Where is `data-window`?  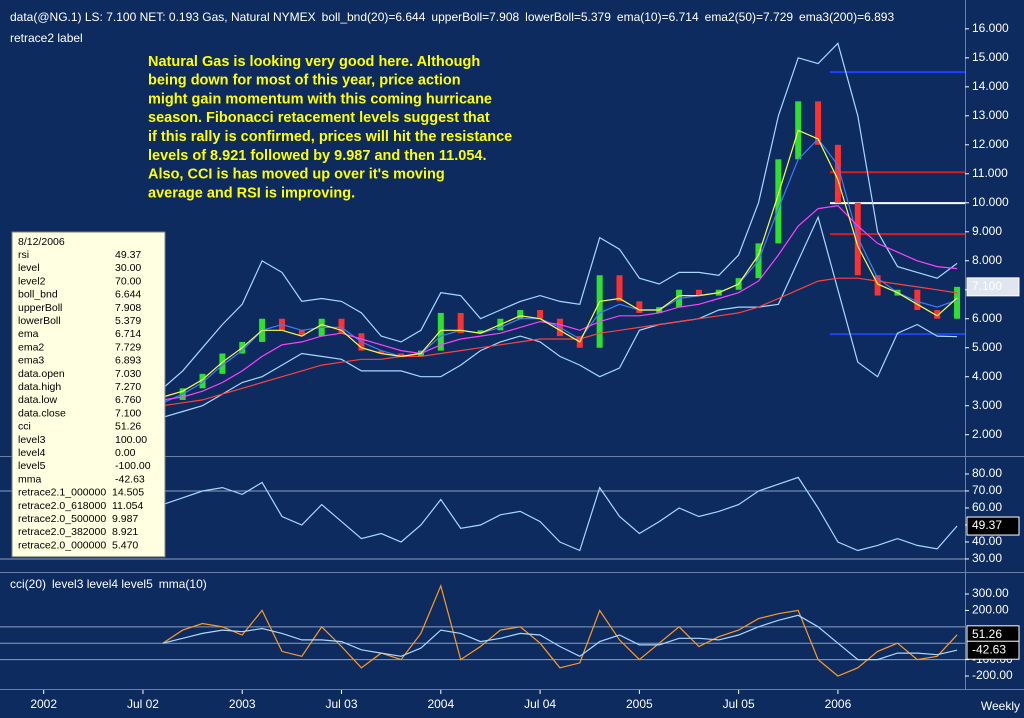 data-window is located at coordinates (88, 394).